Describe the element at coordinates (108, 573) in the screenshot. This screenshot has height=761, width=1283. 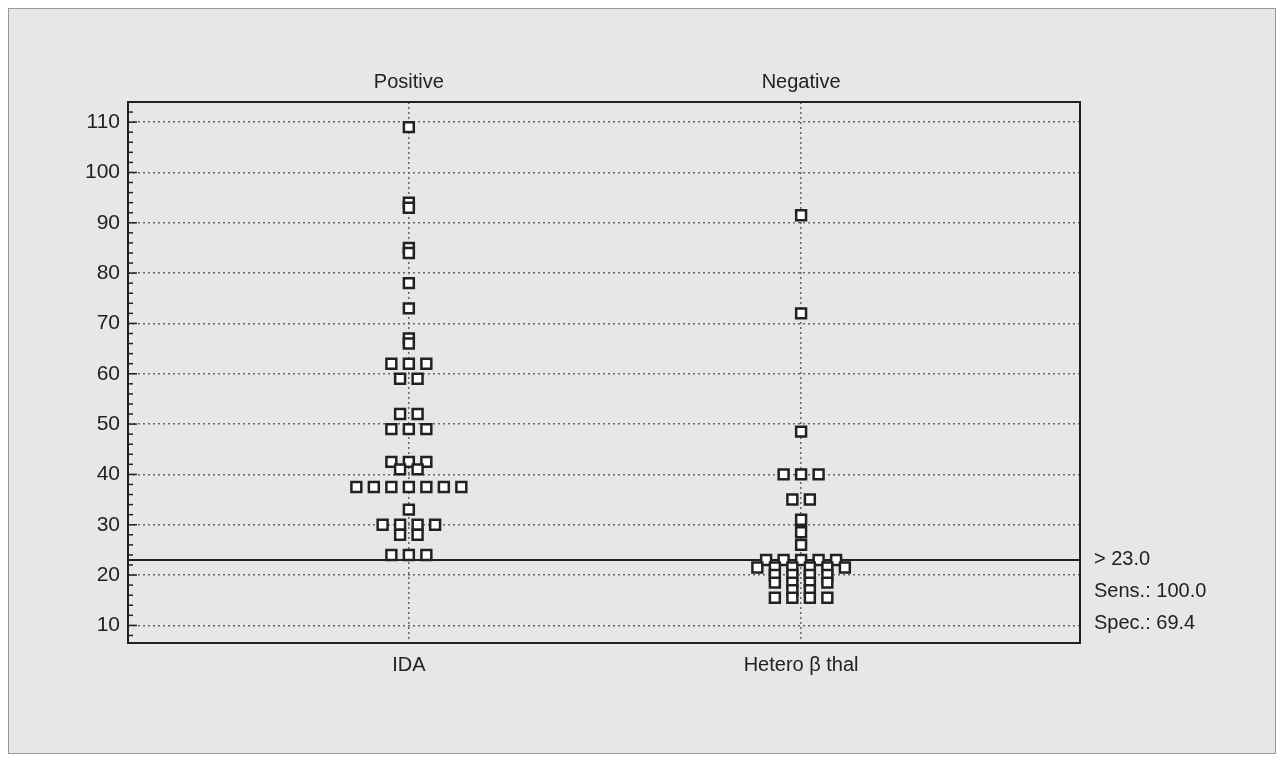
I see `y-tick-label: 20` at that location.